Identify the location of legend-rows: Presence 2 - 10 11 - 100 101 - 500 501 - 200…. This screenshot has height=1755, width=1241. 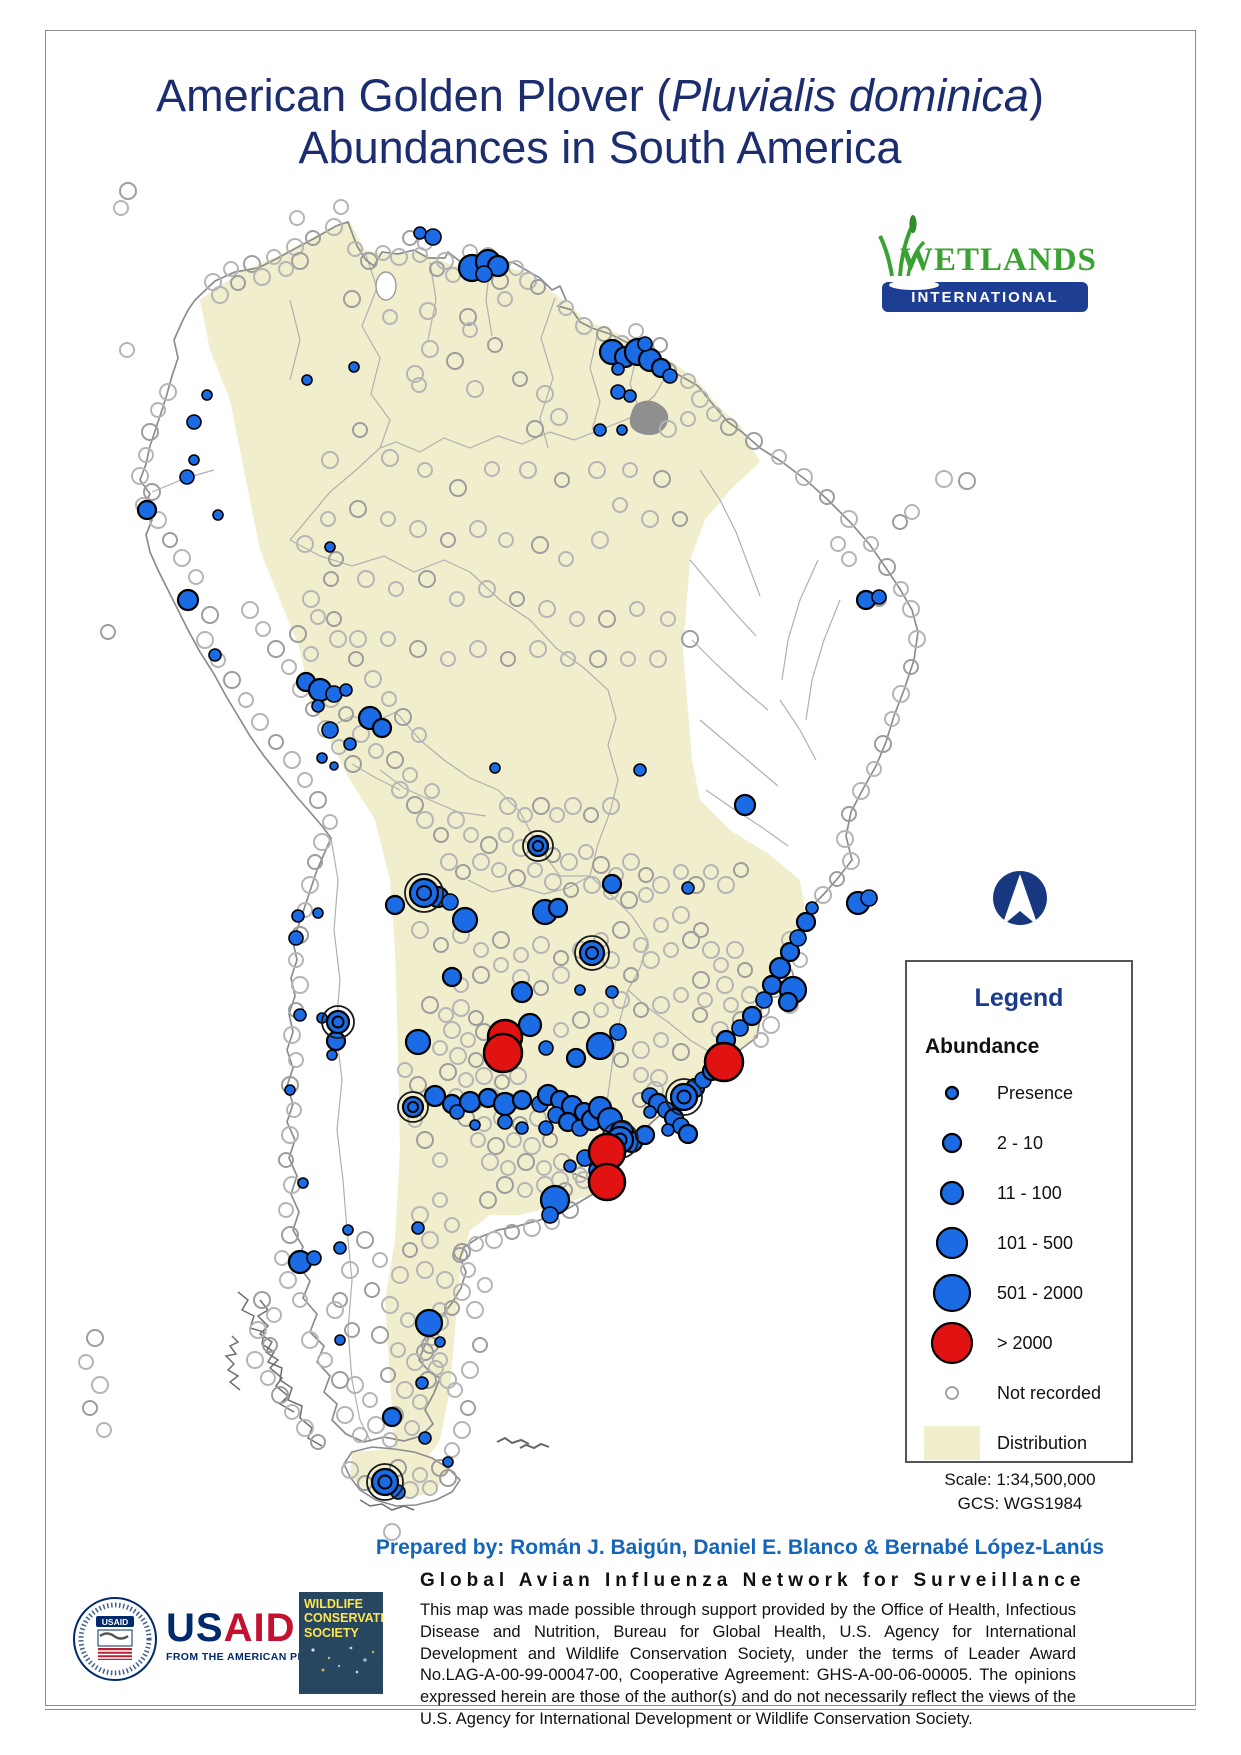
(1019, 1268).